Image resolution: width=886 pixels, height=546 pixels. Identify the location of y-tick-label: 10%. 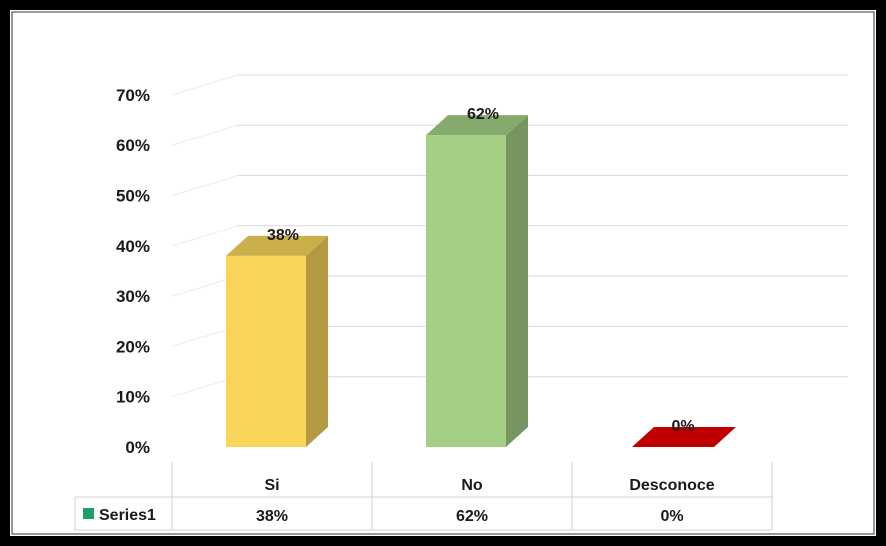
(133, 397).